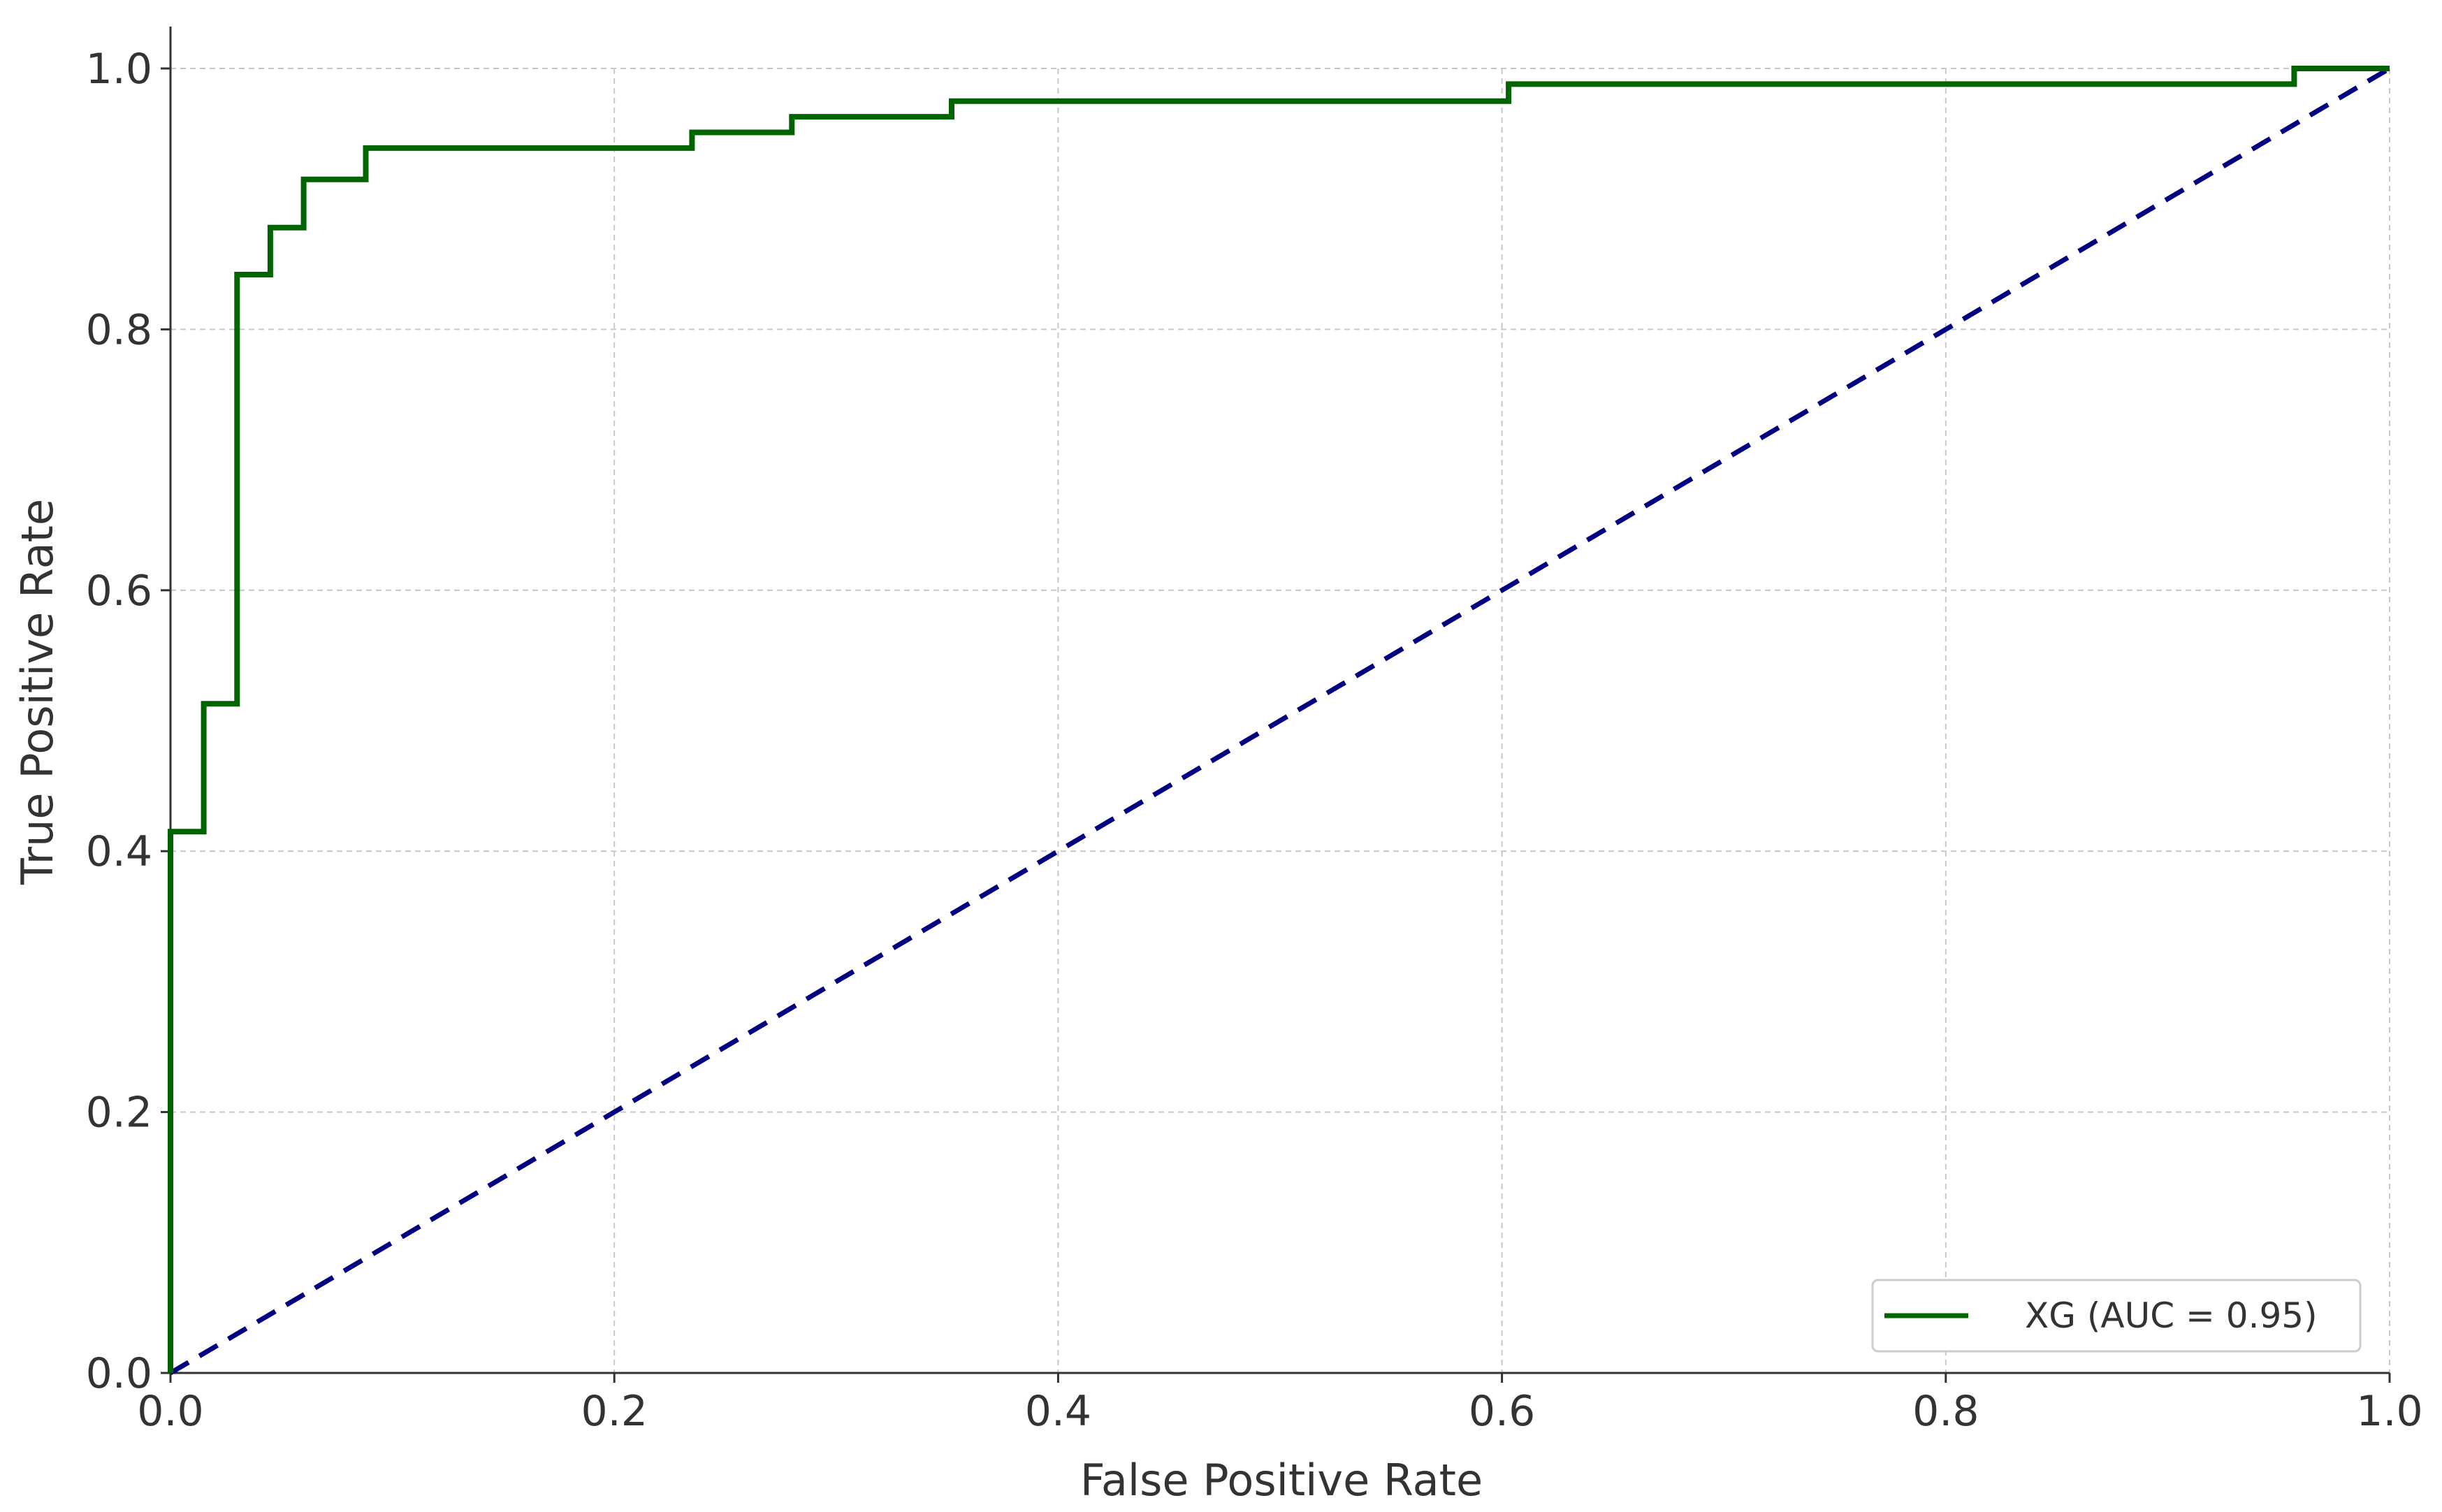 The height and width of the screenshot is (1512, 2442). What do you see at coordinates (1281, 1480) in the screenshot?
I see `x-axis-title: False Positive Rate` at bounding box center [1281, 1480].